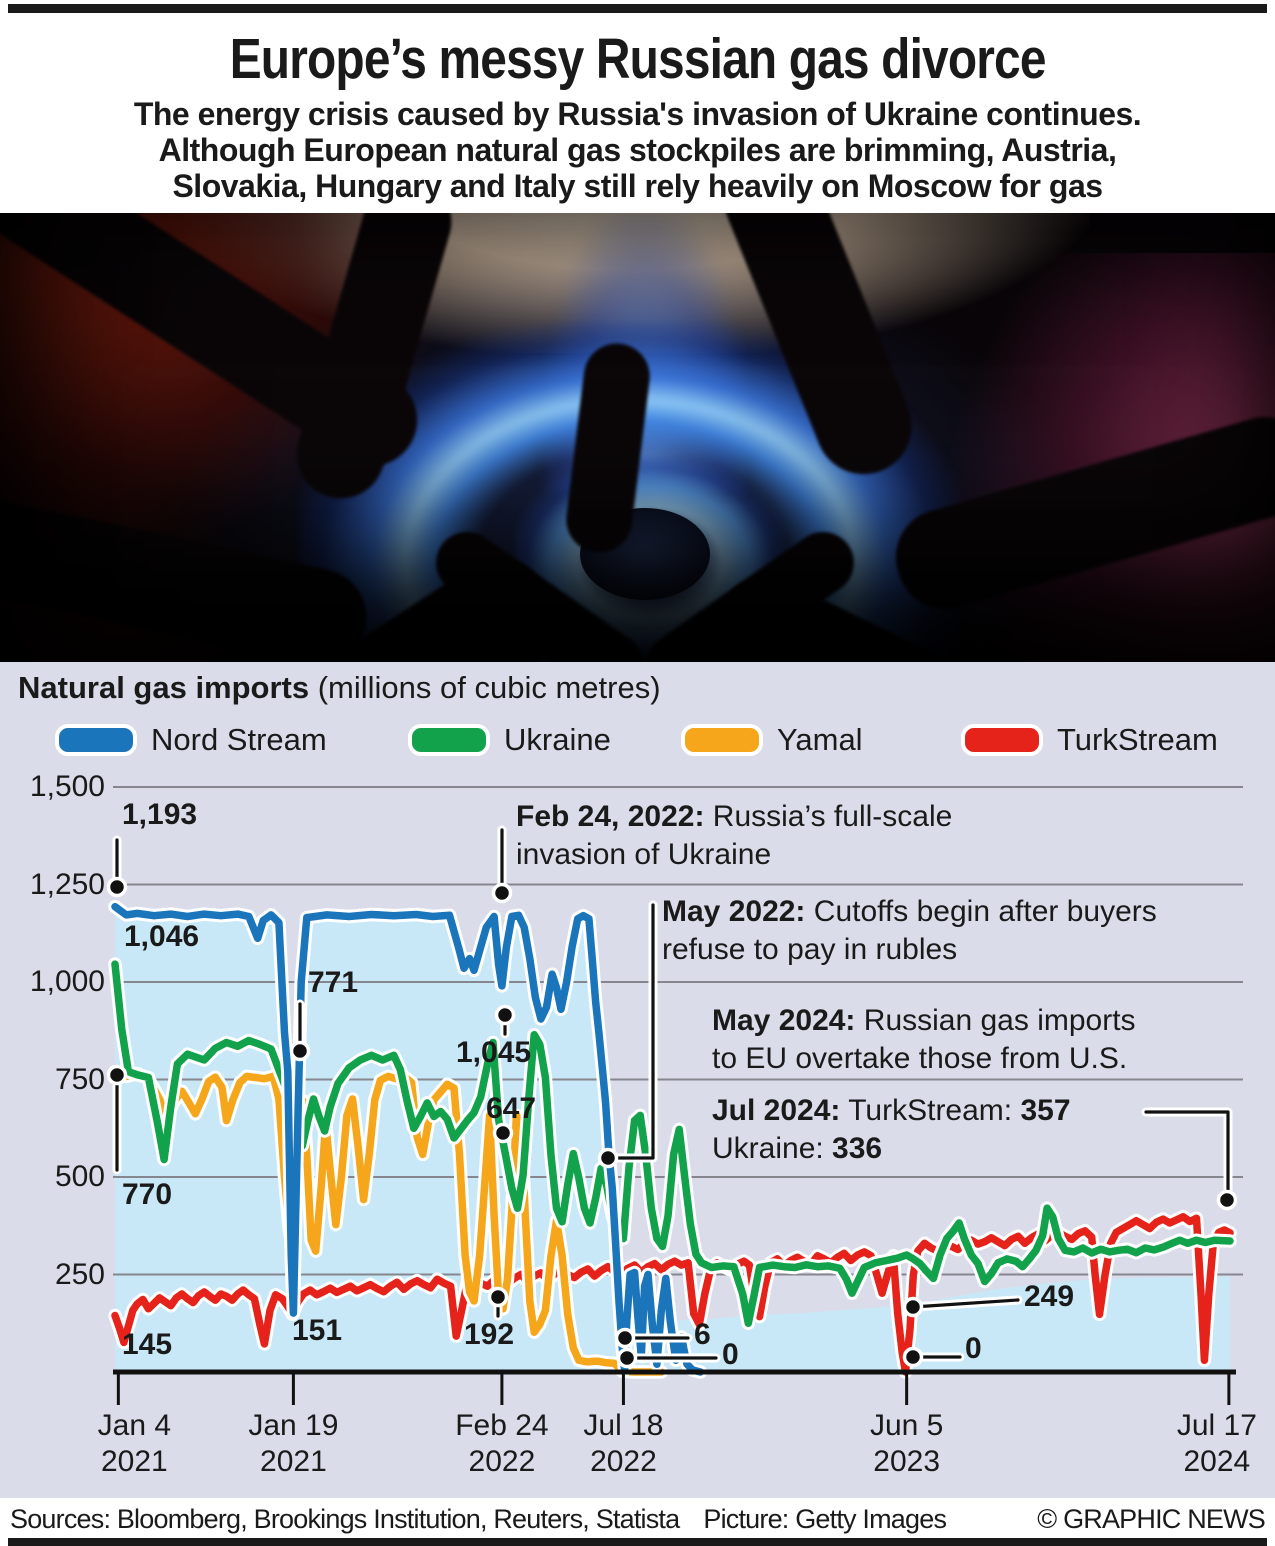 The image size is (1275, 1546). I want to click on annotation-text: Russian gas imports, so click(995, 1020).